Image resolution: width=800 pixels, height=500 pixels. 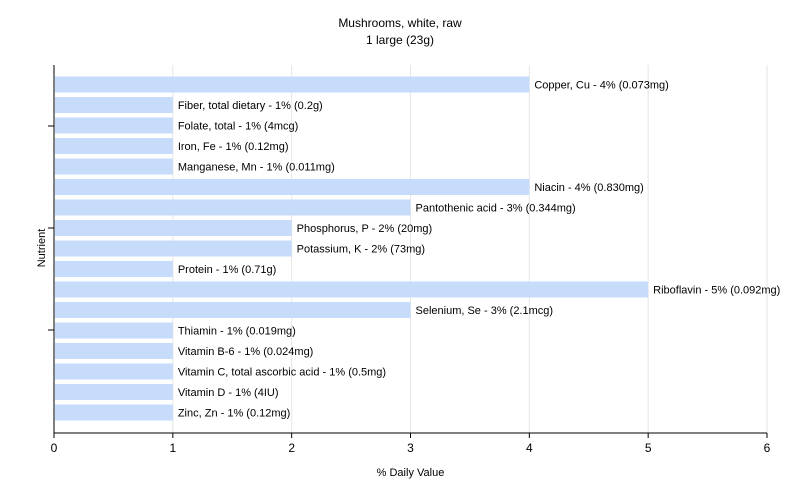 I want to click on x-tick-label: 5, so click(x=648, y=448).